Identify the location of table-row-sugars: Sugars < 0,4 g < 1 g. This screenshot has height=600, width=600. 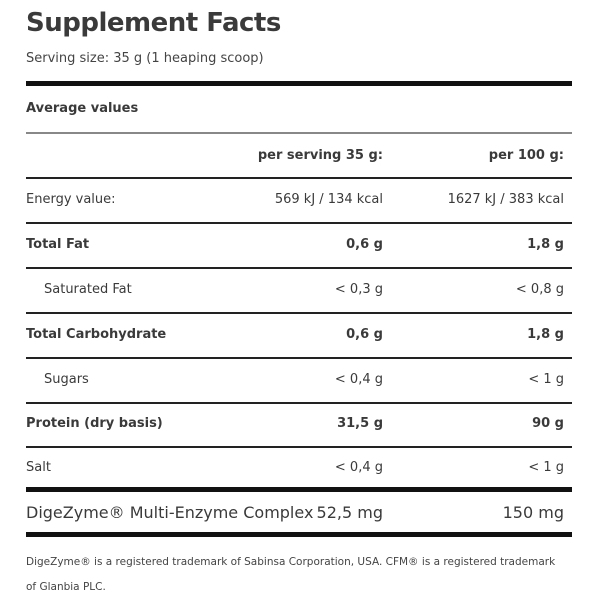
(295, 380).